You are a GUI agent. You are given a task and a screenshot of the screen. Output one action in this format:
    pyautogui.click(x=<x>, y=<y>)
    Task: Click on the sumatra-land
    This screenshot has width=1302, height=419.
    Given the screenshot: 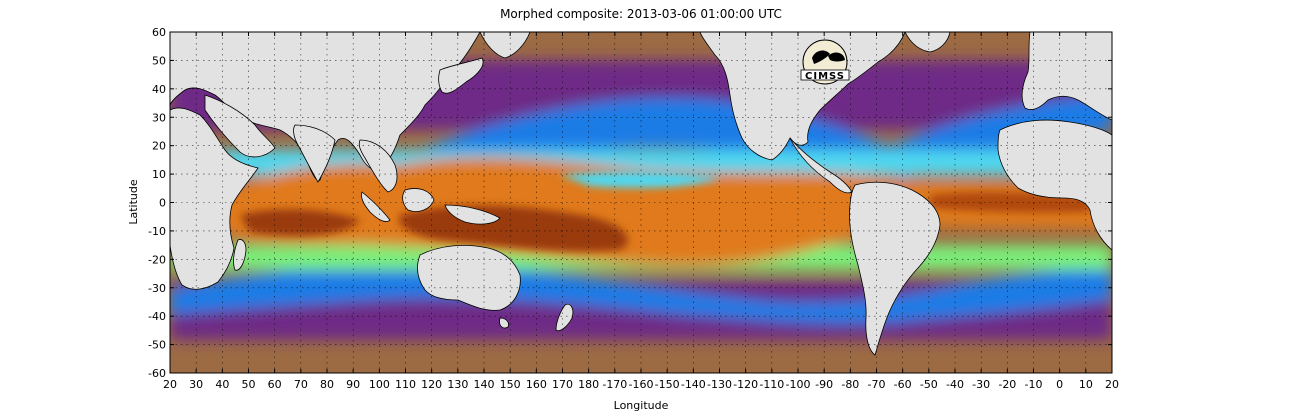 What is the action you would take?
    pyautogui.click(x=376, y=206)
    